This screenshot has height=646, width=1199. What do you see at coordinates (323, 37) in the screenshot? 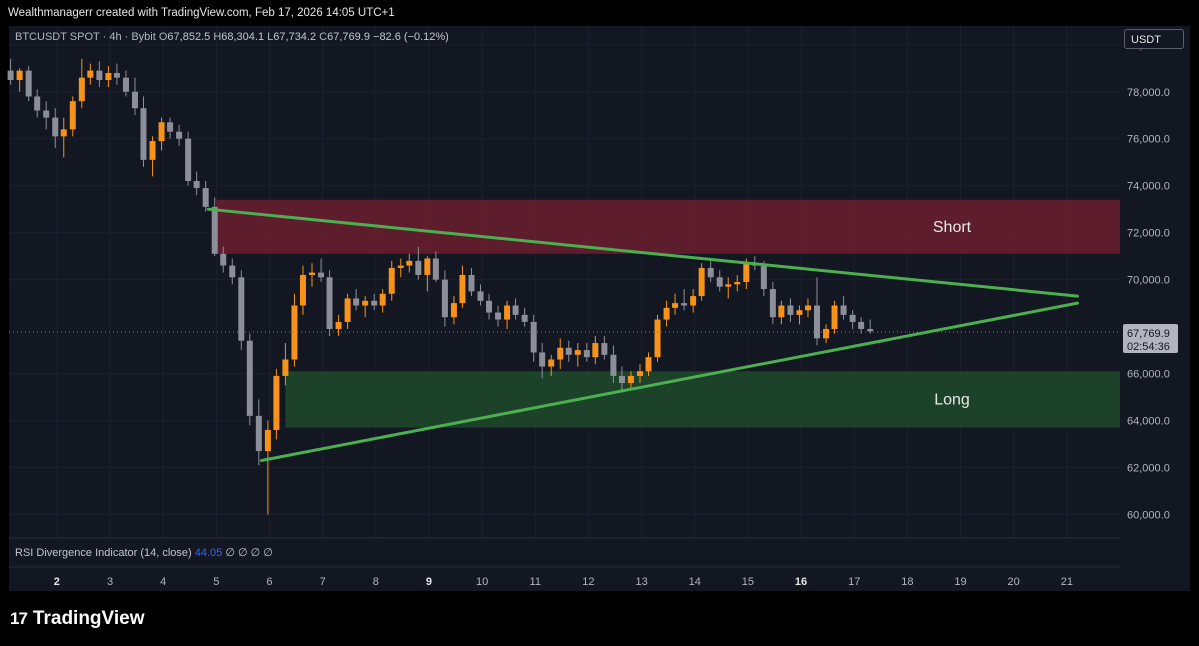
I see `close-label: C` at bounding box center [323, 37].